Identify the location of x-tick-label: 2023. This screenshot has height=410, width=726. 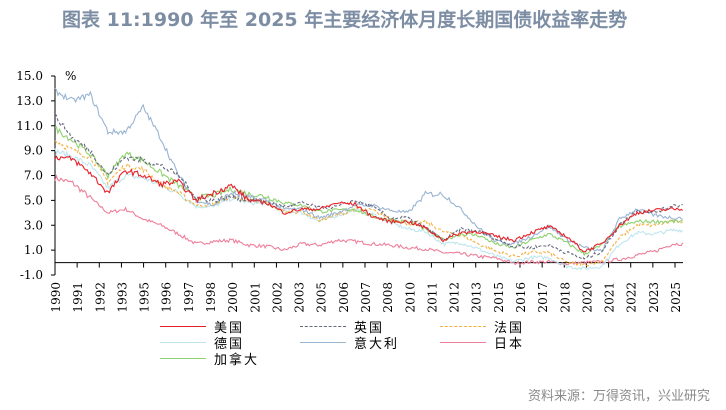
(654, 297).